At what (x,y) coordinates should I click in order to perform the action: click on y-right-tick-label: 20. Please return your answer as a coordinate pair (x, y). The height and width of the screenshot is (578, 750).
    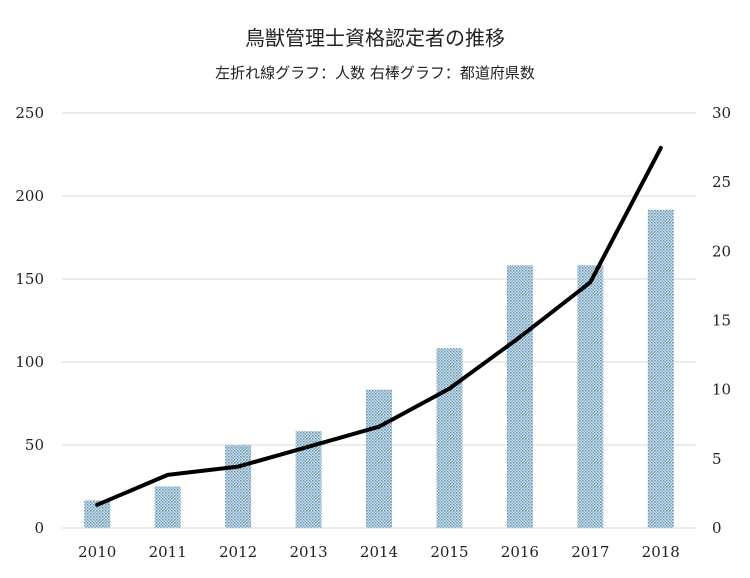
    Looking at the image, I should click on (721, 251).